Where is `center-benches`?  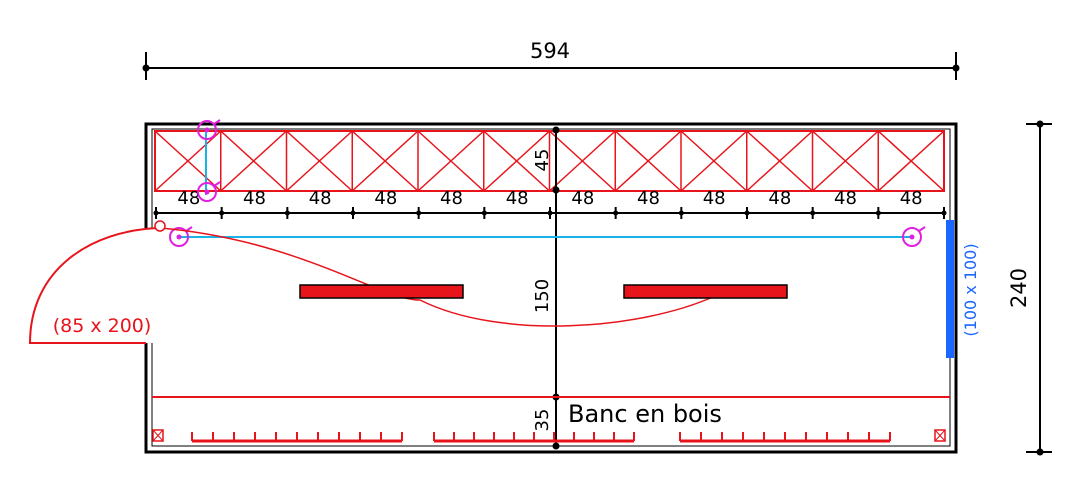
center-benches is located at coordinates (543, 291).